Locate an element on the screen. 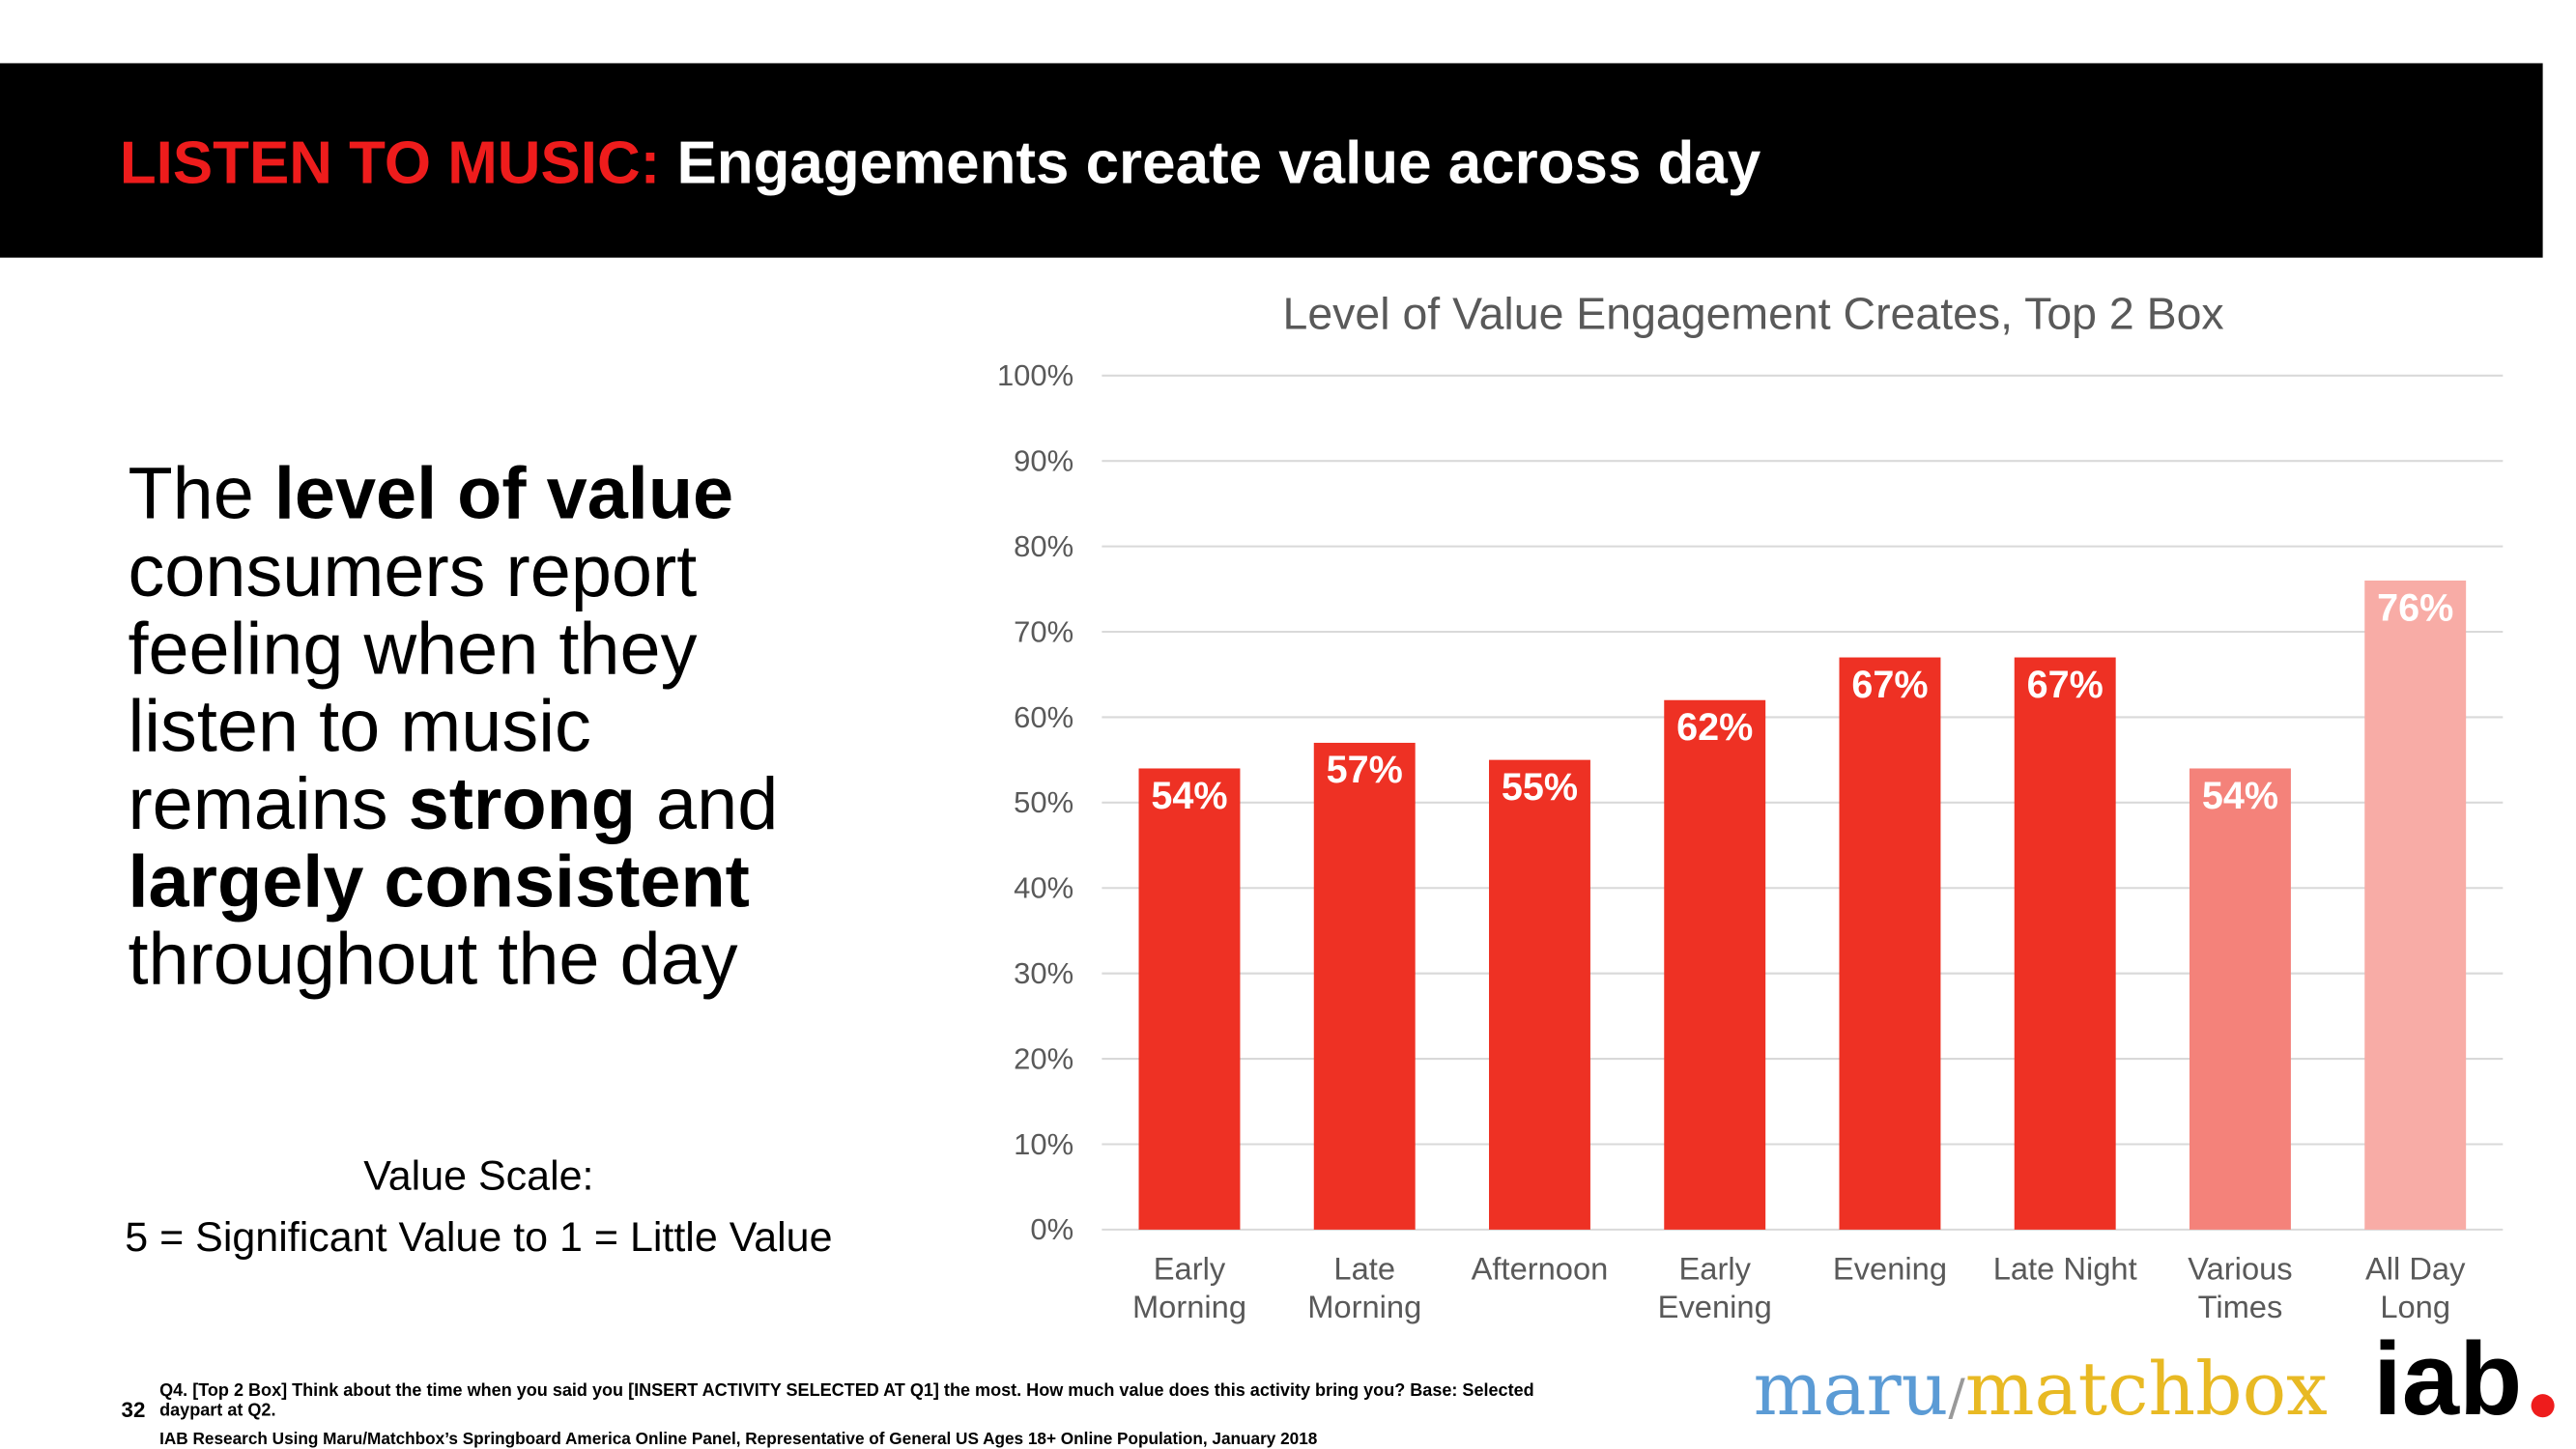 This screenshot has height=1449, width=2576. body-segment: The is located at coordinates (201, 494).